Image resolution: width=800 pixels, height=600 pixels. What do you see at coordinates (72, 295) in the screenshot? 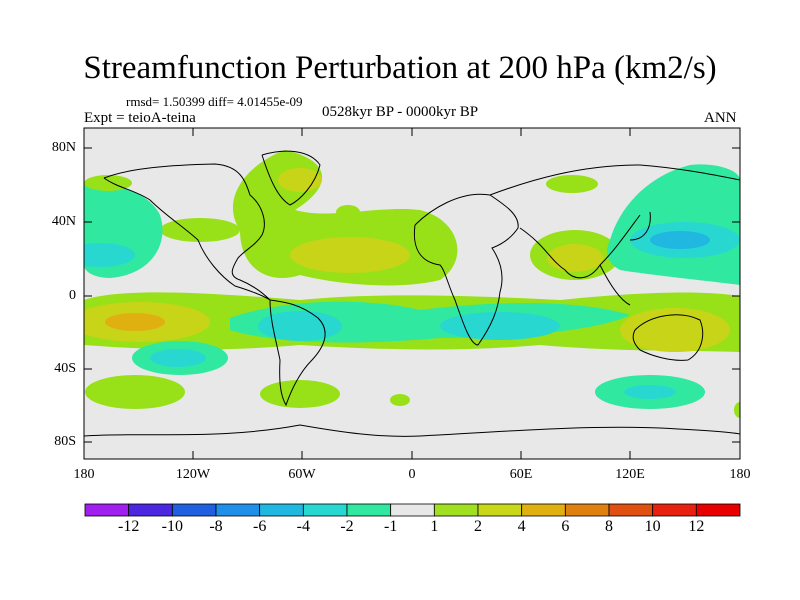
I see `y-tick-label: 0` at bounding box center [72, 295].